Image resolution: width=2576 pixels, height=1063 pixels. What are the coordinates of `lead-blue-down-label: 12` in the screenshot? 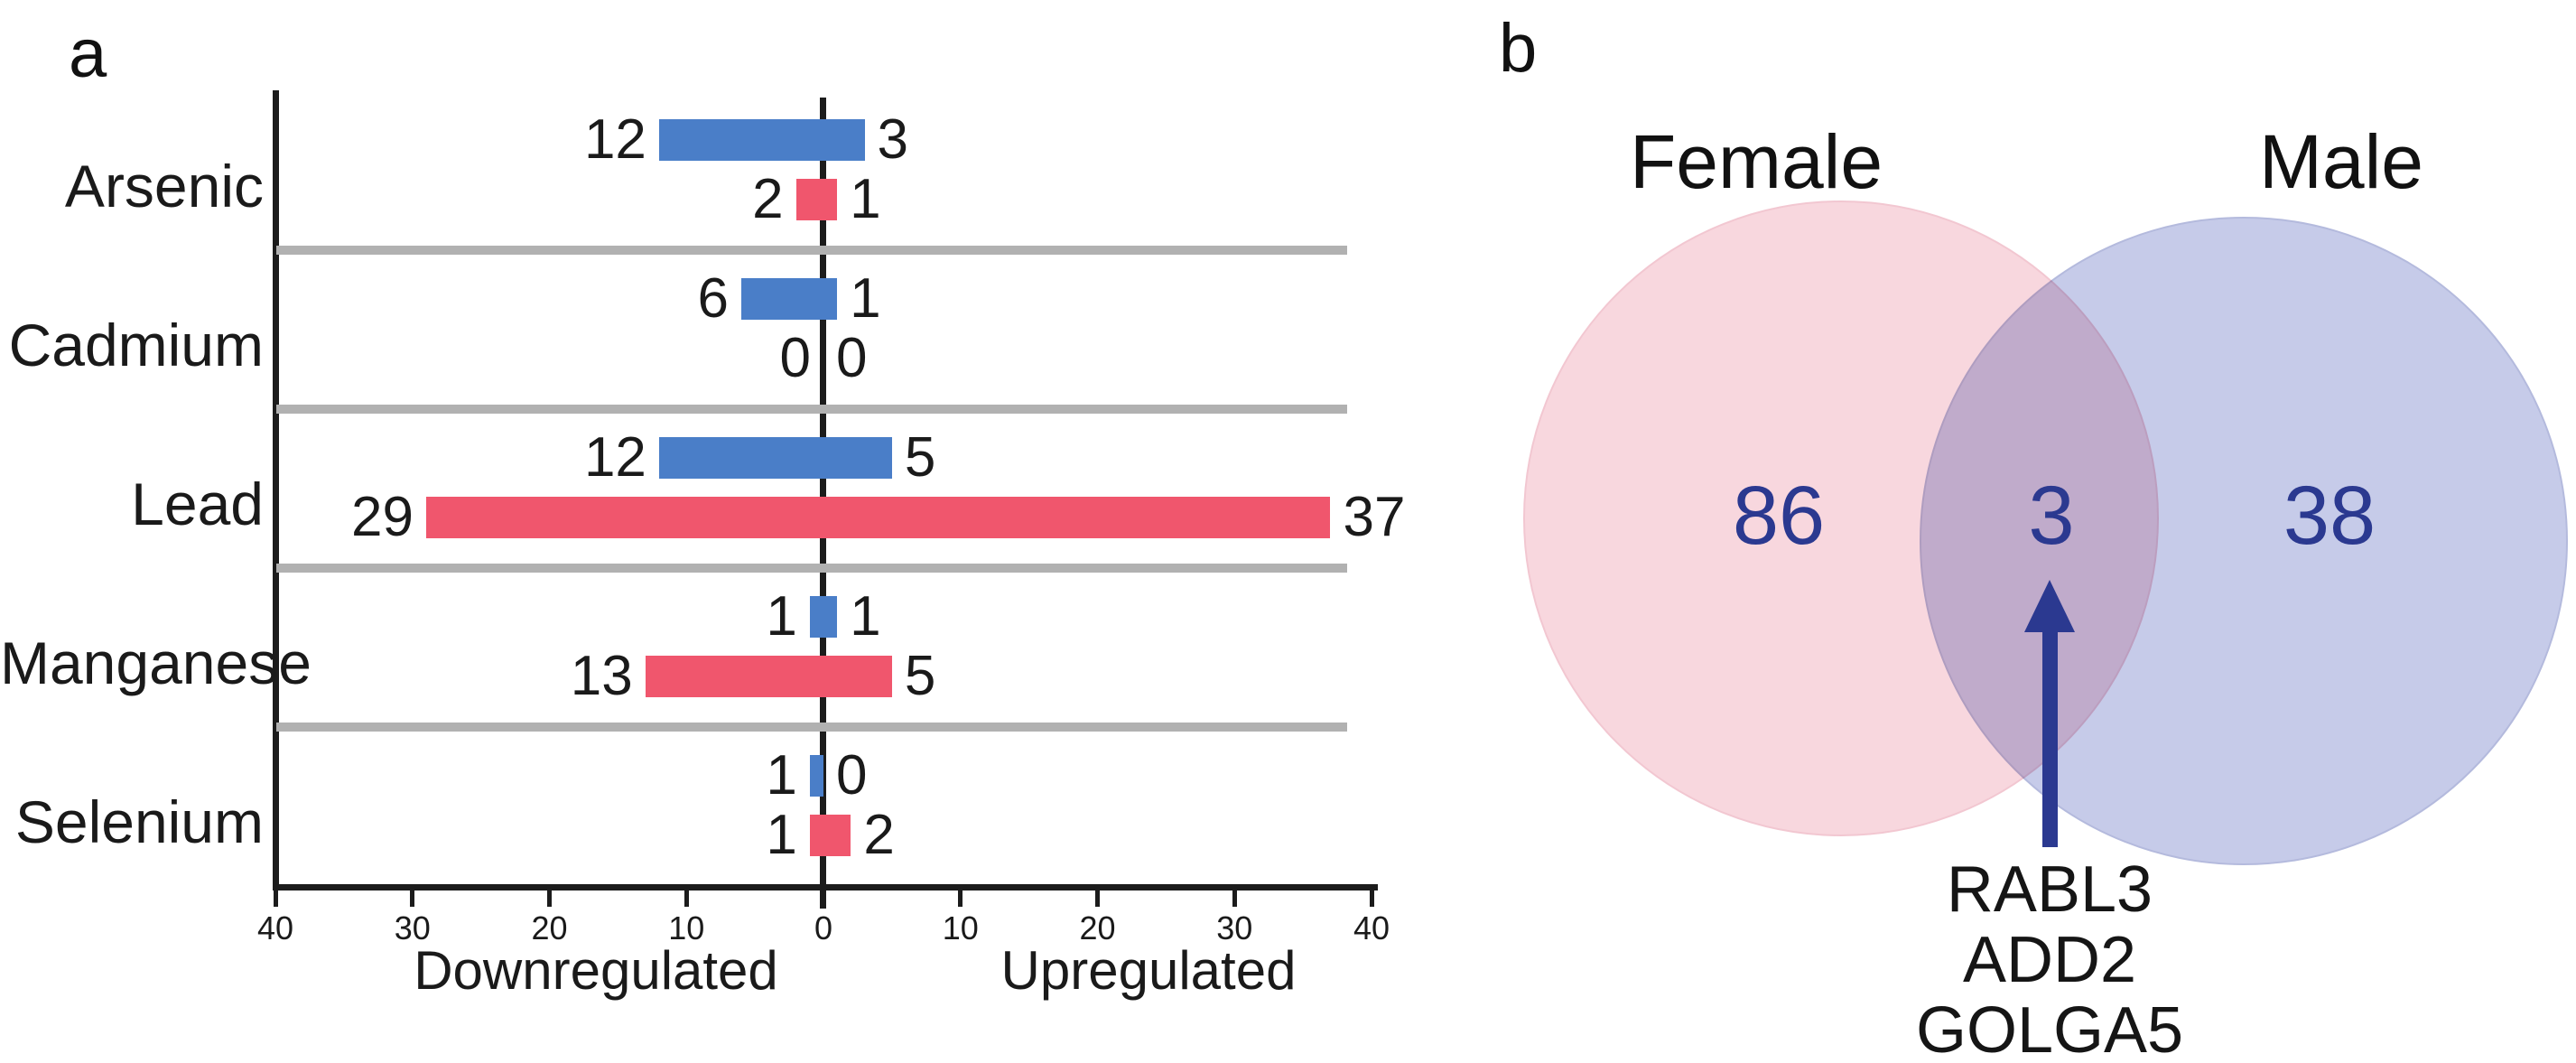 It's located at (614, 457).